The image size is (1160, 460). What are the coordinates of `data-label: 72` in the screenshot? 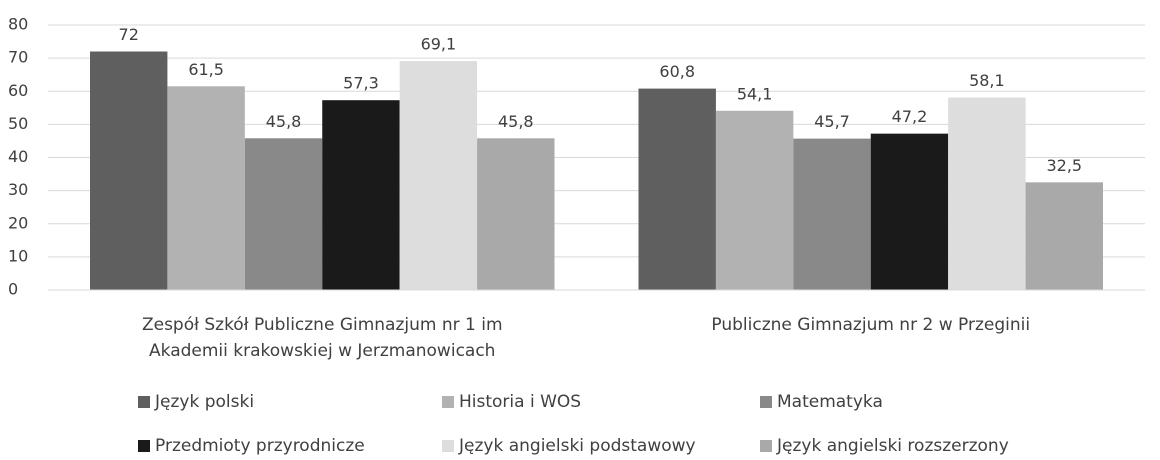 It's located at (129, 34).